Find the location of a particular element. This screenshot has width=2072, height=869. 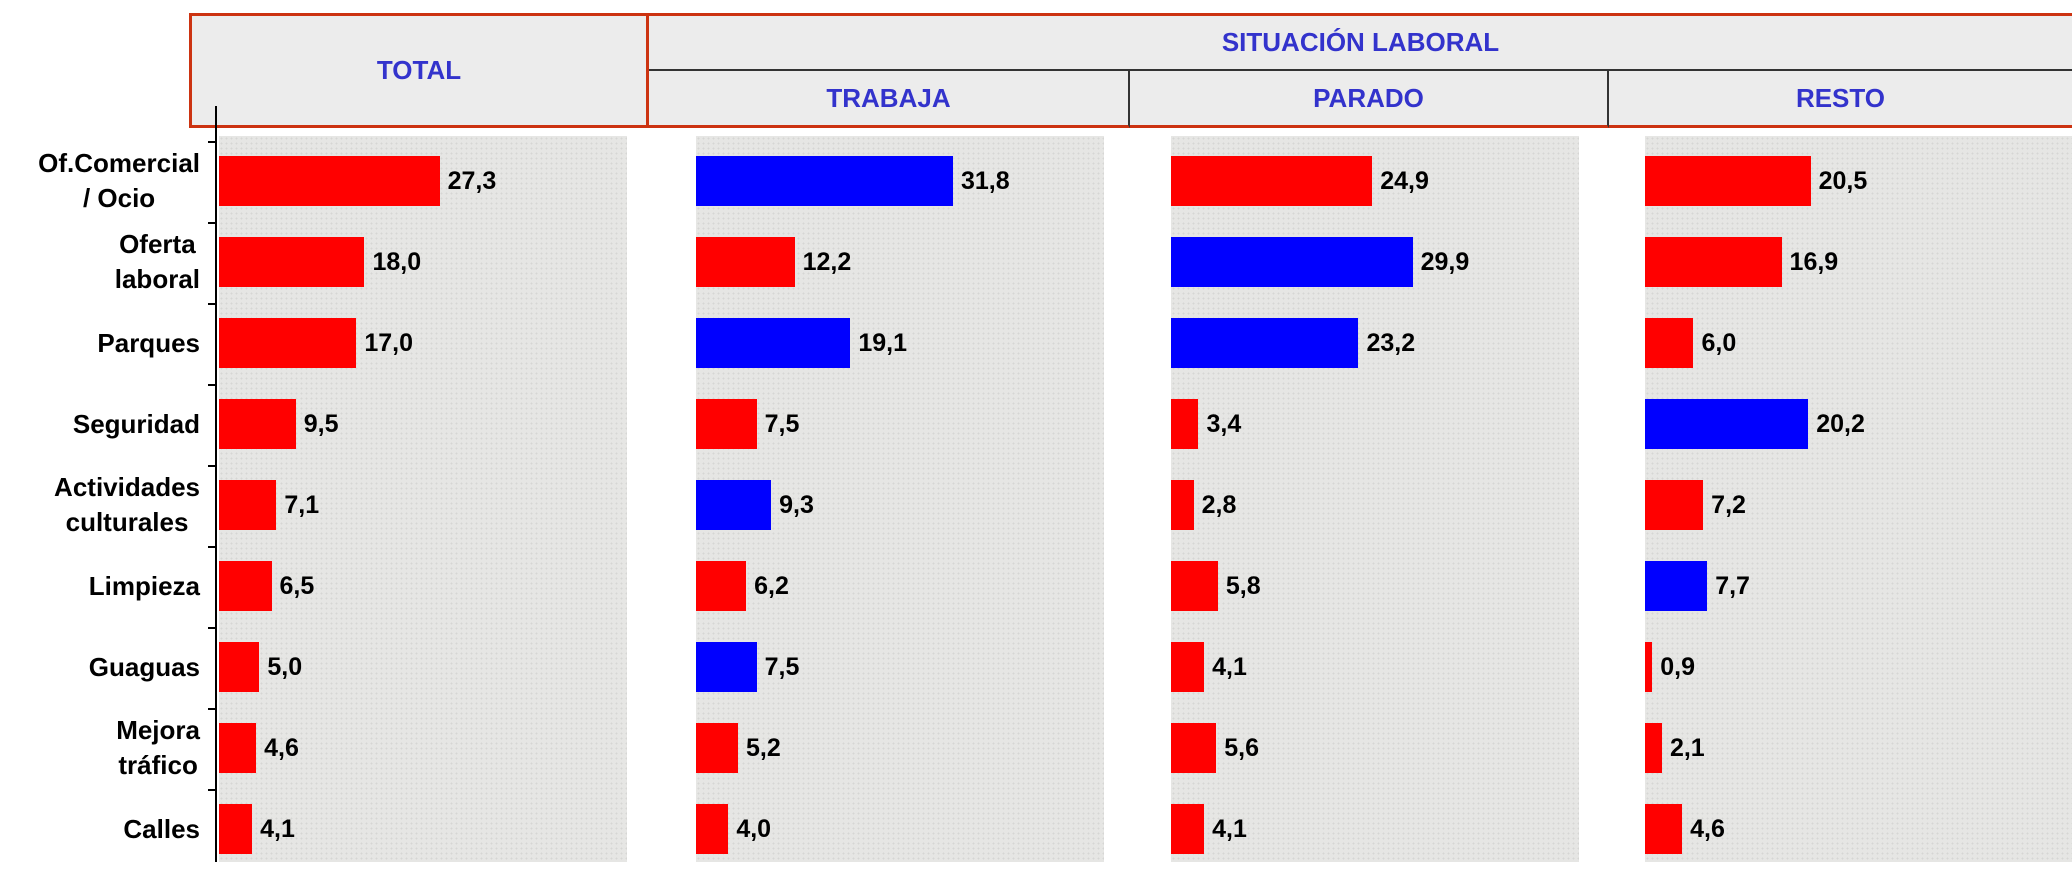

value-label: 19,1 is located at coordinates (882, 343).